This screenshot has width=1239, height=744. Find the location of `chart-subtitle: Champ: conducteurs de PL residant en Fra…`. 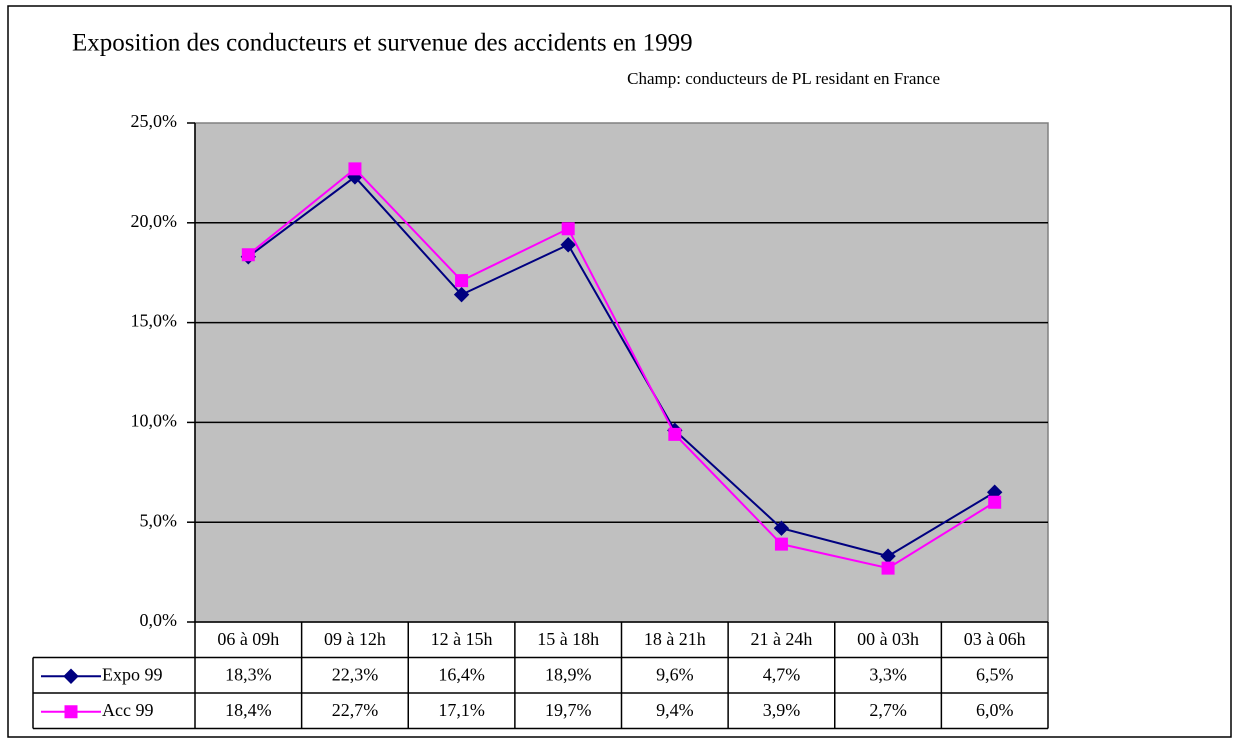

chart-subtitle: Champ: conducteurs de PL residant en Fra… is located at coordinates (783, 78).